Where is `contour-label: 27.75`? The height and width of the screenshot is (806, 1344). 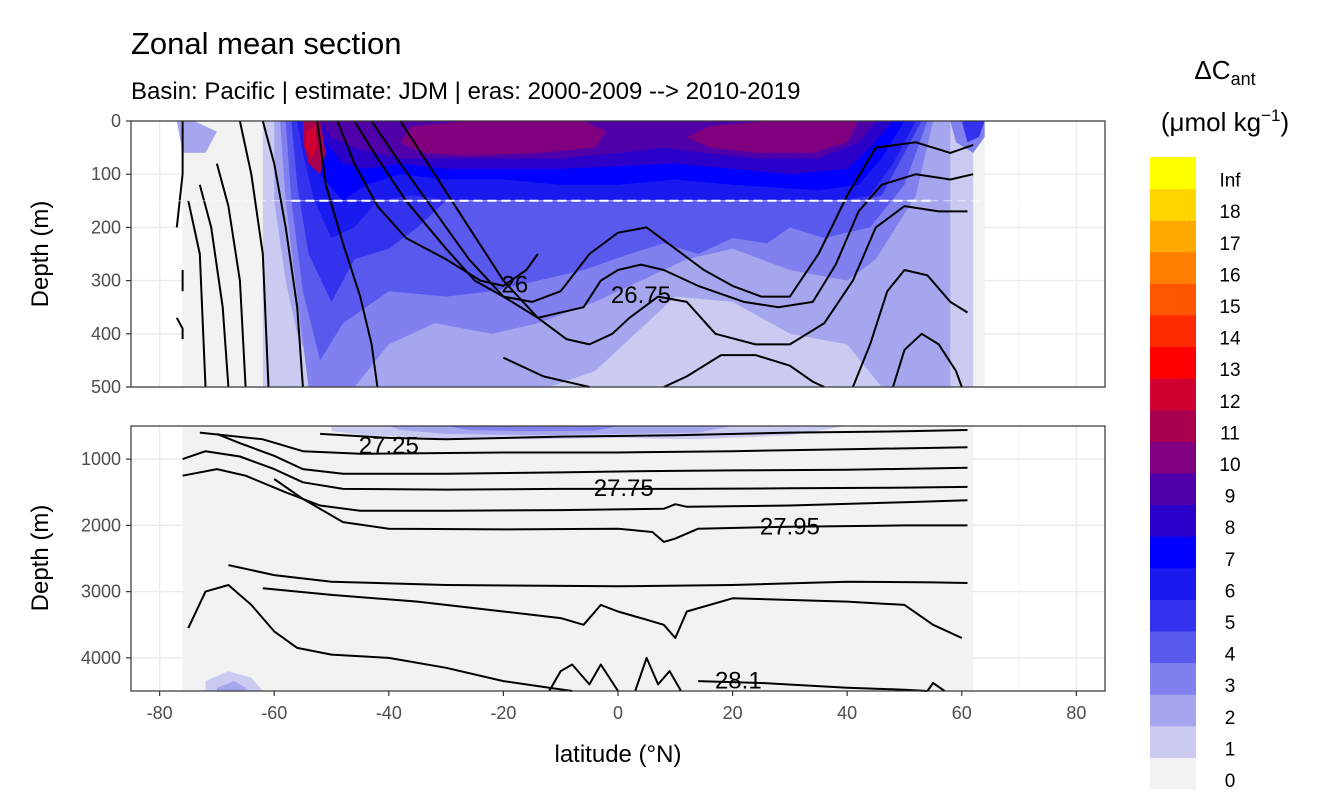 contour-label: 27.75 is located at coordinates (624, 488).